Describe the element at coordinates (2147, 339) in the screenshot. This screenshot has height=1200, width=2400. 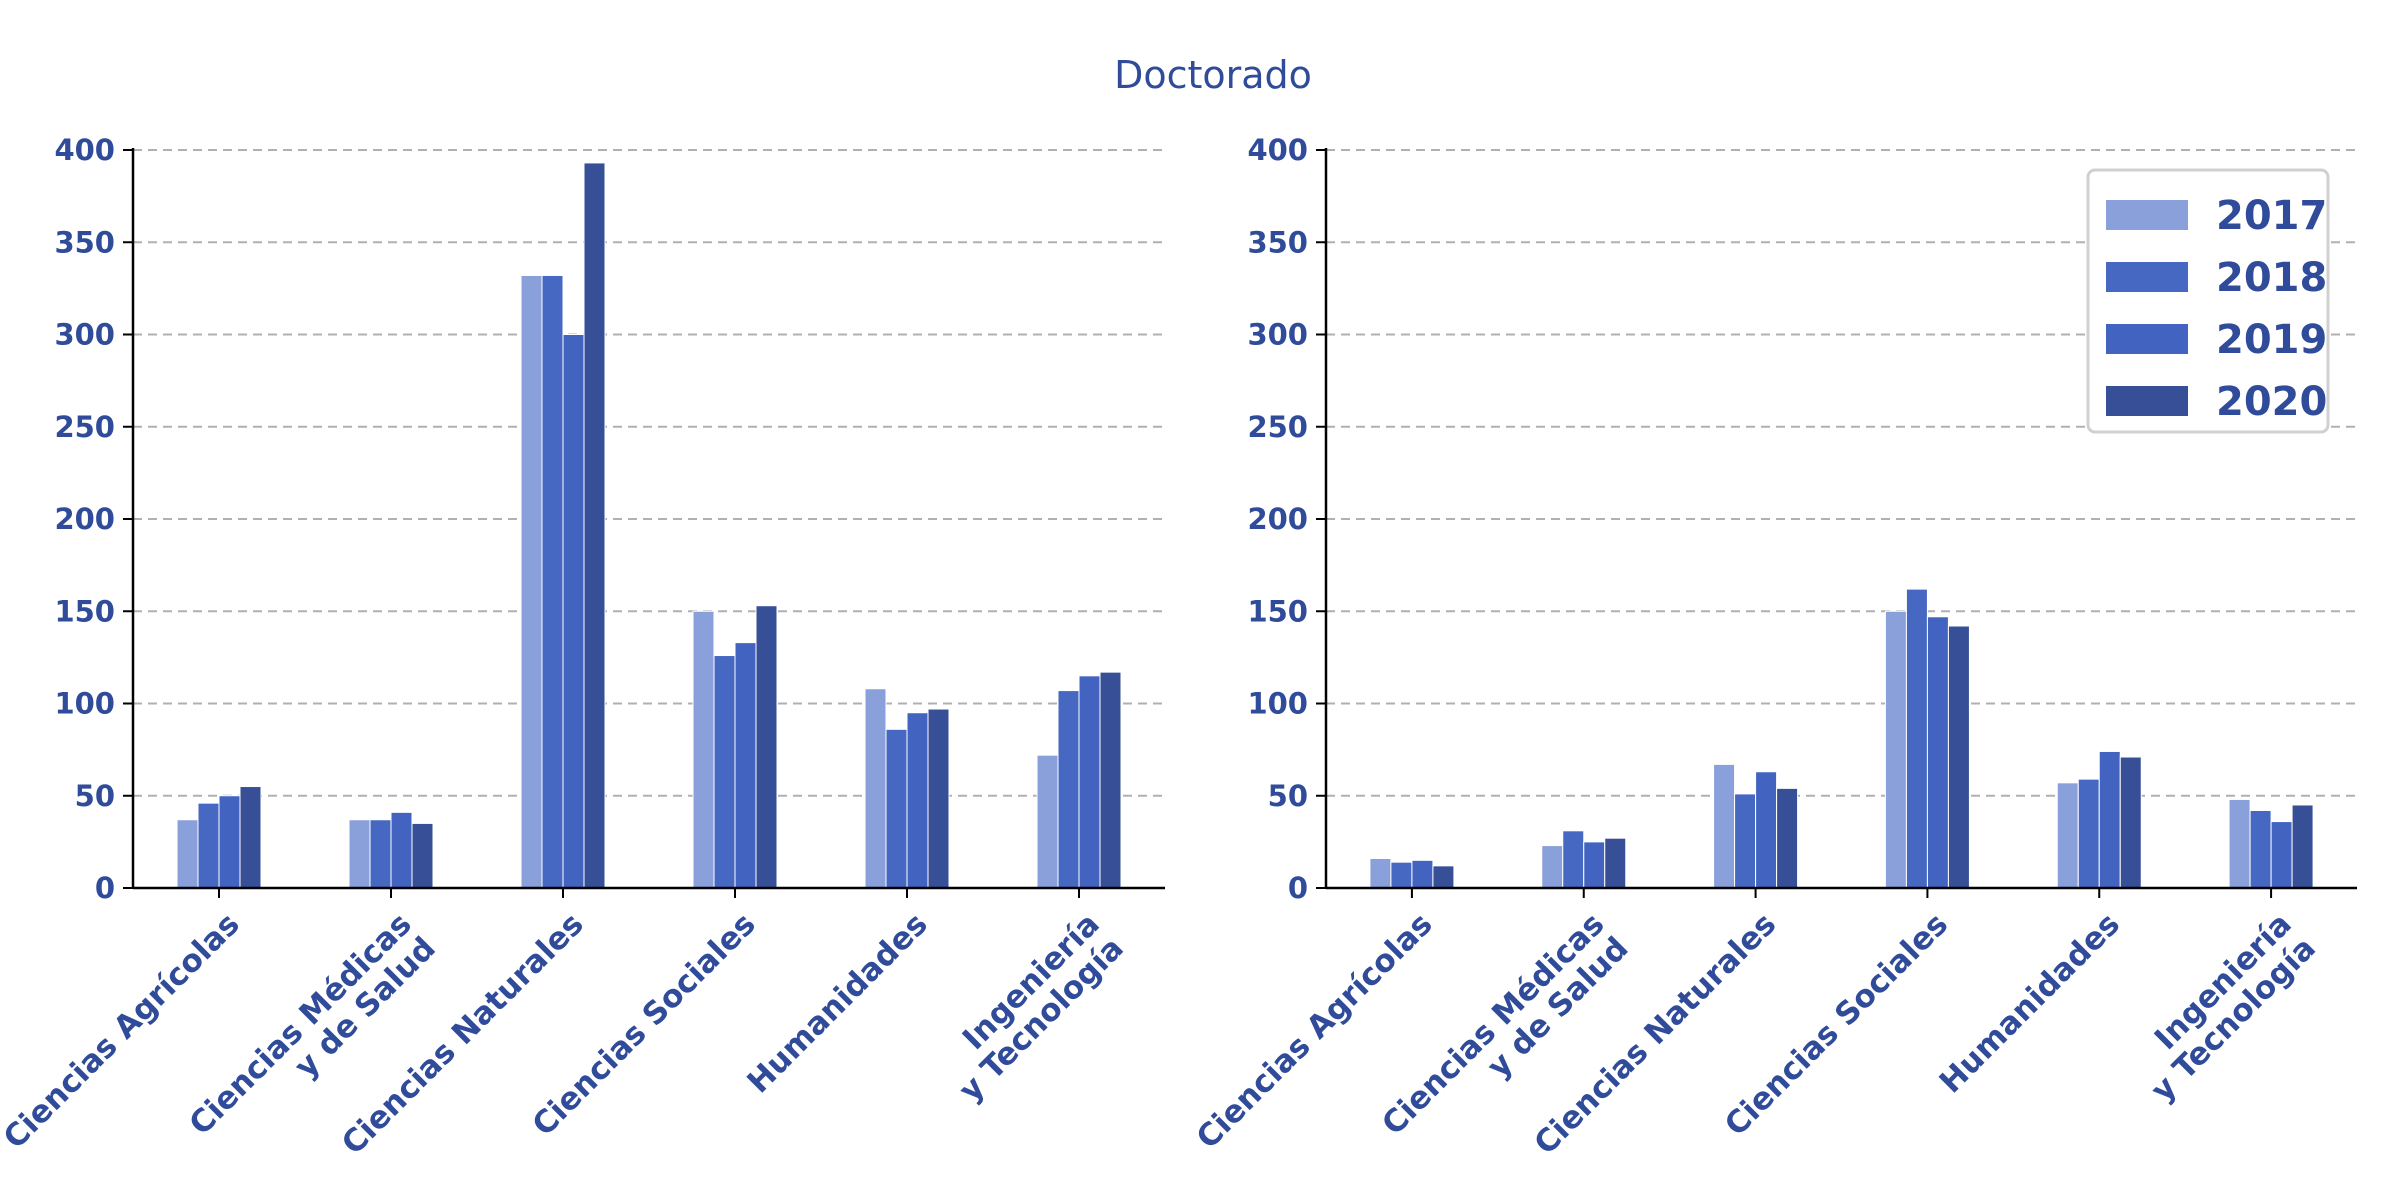
I see `legend-swatch-2019` at that location.